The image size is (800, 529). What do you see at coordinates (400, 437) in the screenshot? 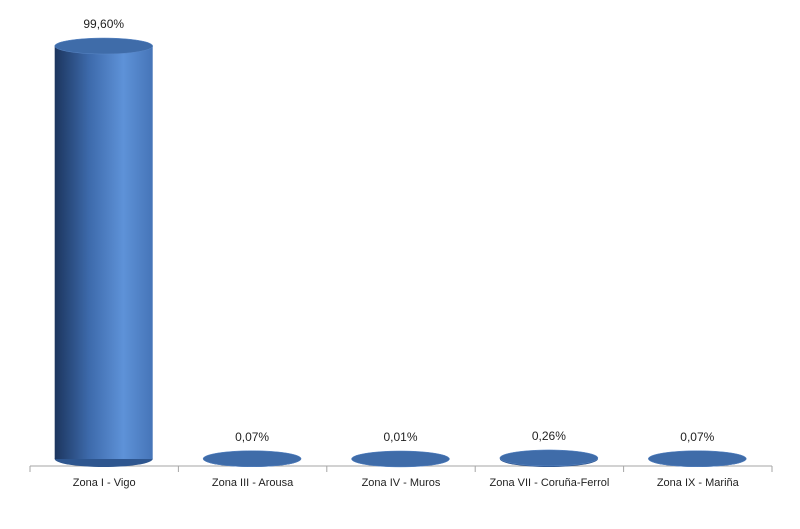
I see `value-label: 0,01%` at bounding box center [400, 437].